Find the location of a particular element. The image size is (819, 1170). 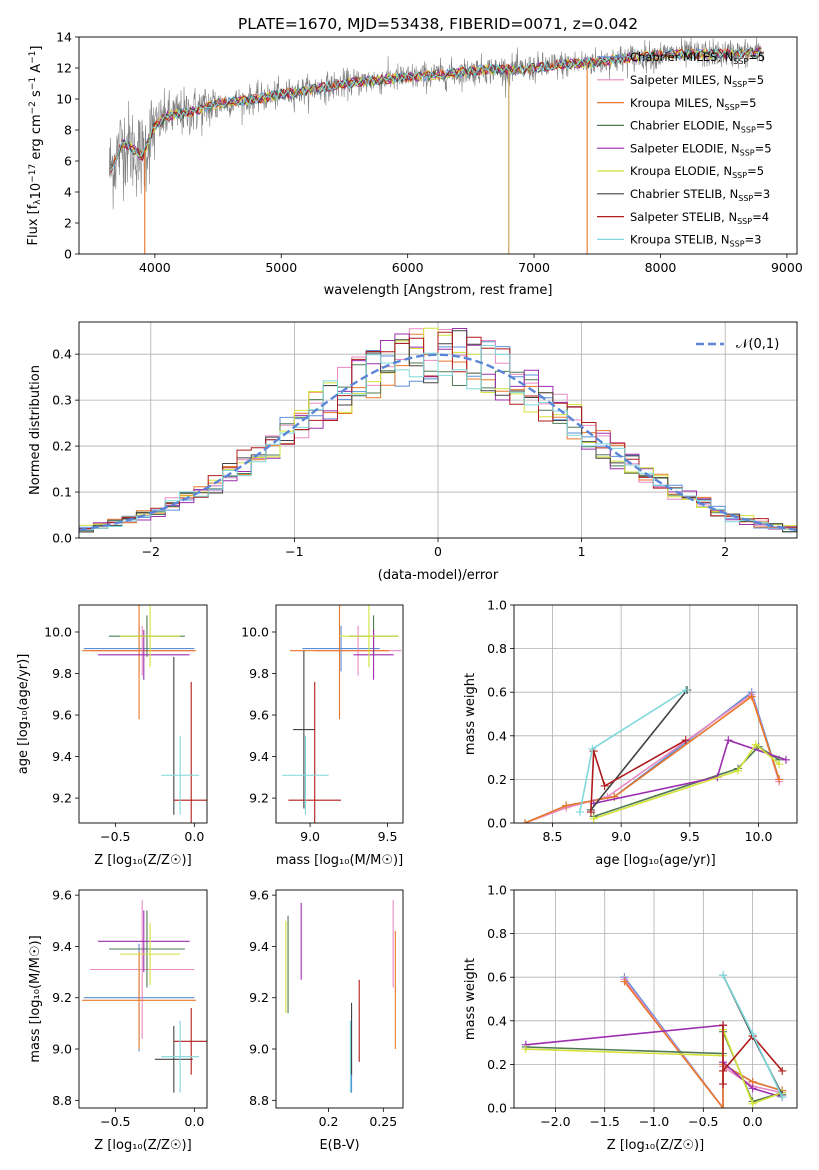

y-tick-label: 9.0 is located at coordinates (259, 1049).